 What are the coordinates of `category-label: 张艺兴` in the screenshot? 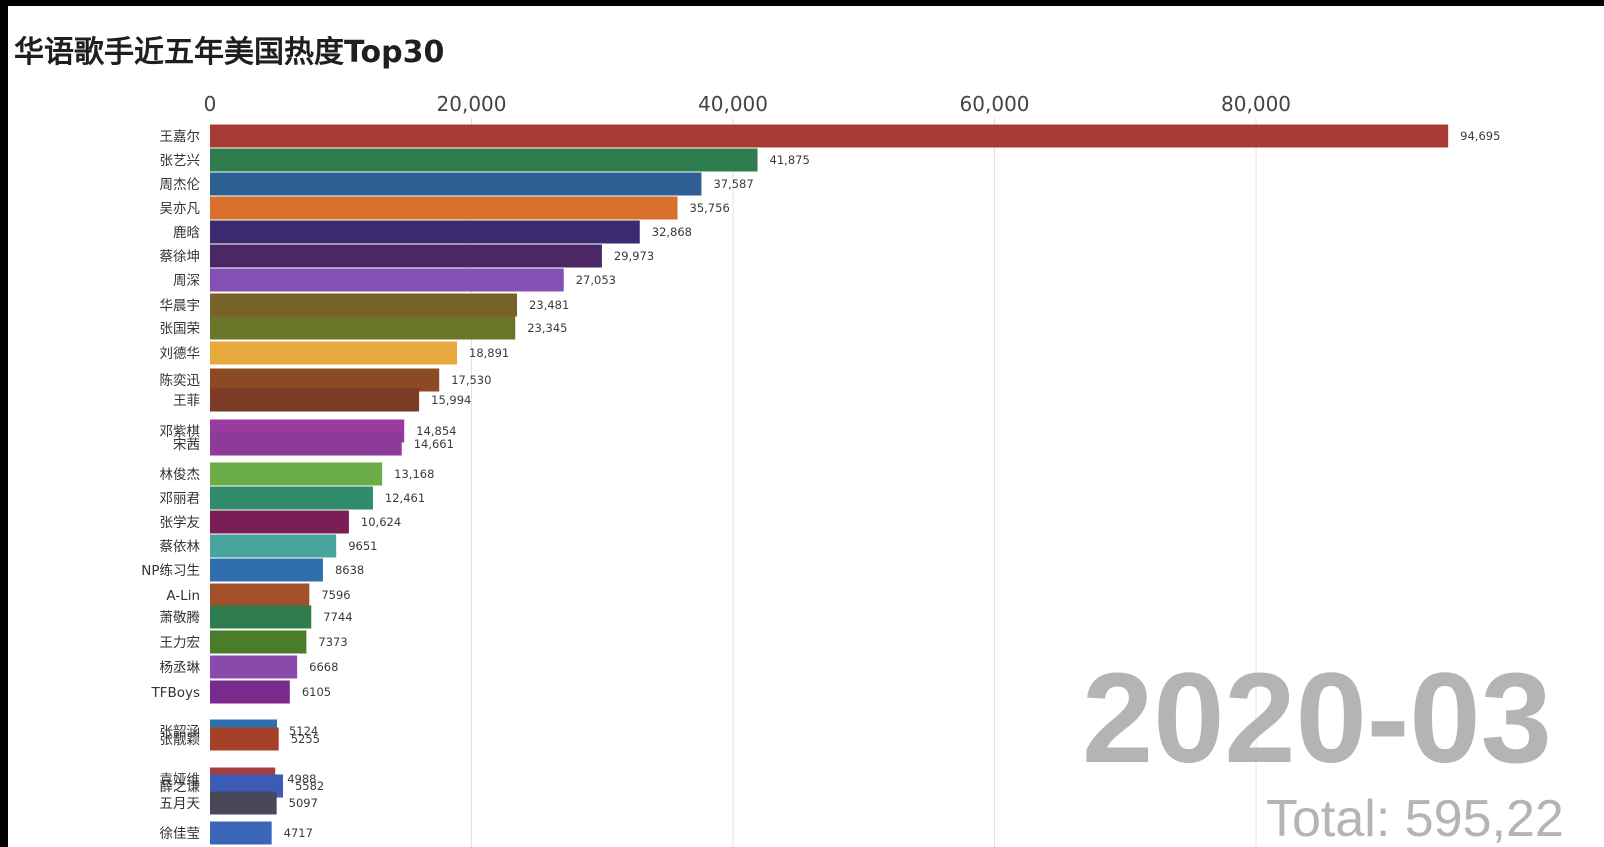 It's located at (180, 161).